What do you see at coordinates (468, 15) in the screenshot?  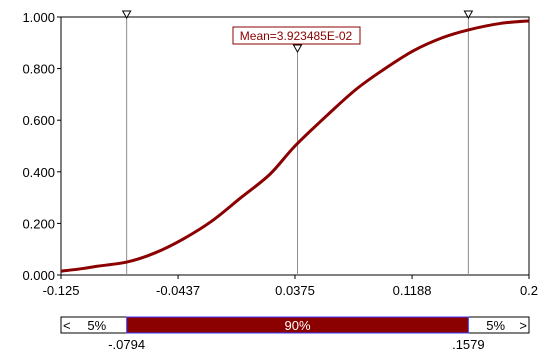 I see `right-delimiter-handle-icon` at bounding box center [468, 15].